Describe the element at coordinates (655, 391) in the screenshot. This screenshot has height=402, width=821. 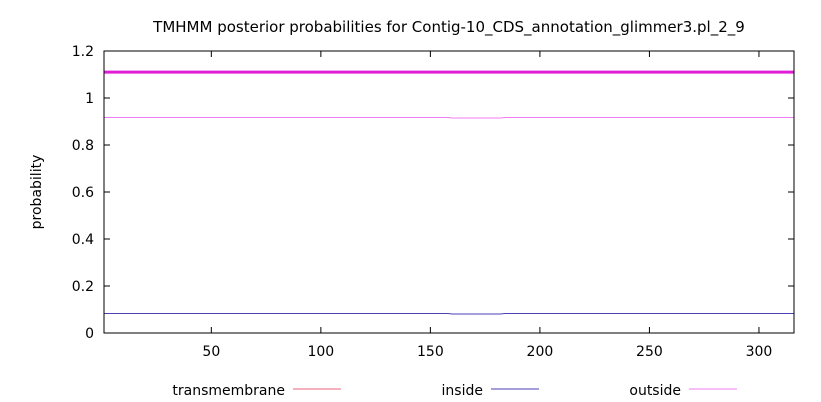
I see `legend-label-outside: outside` at that location.